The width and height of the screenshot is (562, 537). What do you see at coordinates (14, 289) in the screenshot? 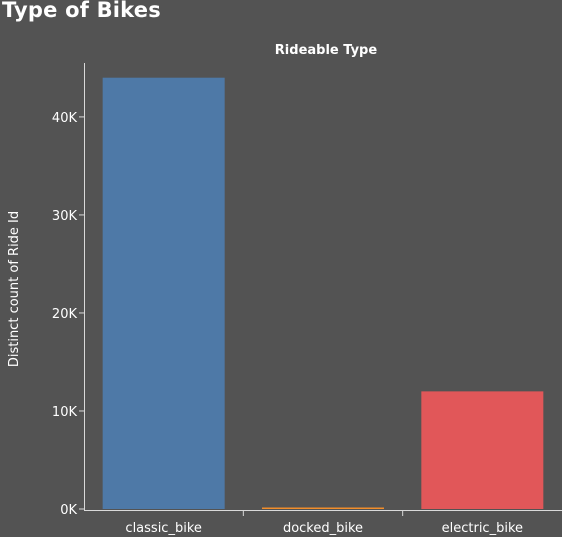
I see `y-axis-title: Distinct count of Ride Id` at bounding box center [14, 289].